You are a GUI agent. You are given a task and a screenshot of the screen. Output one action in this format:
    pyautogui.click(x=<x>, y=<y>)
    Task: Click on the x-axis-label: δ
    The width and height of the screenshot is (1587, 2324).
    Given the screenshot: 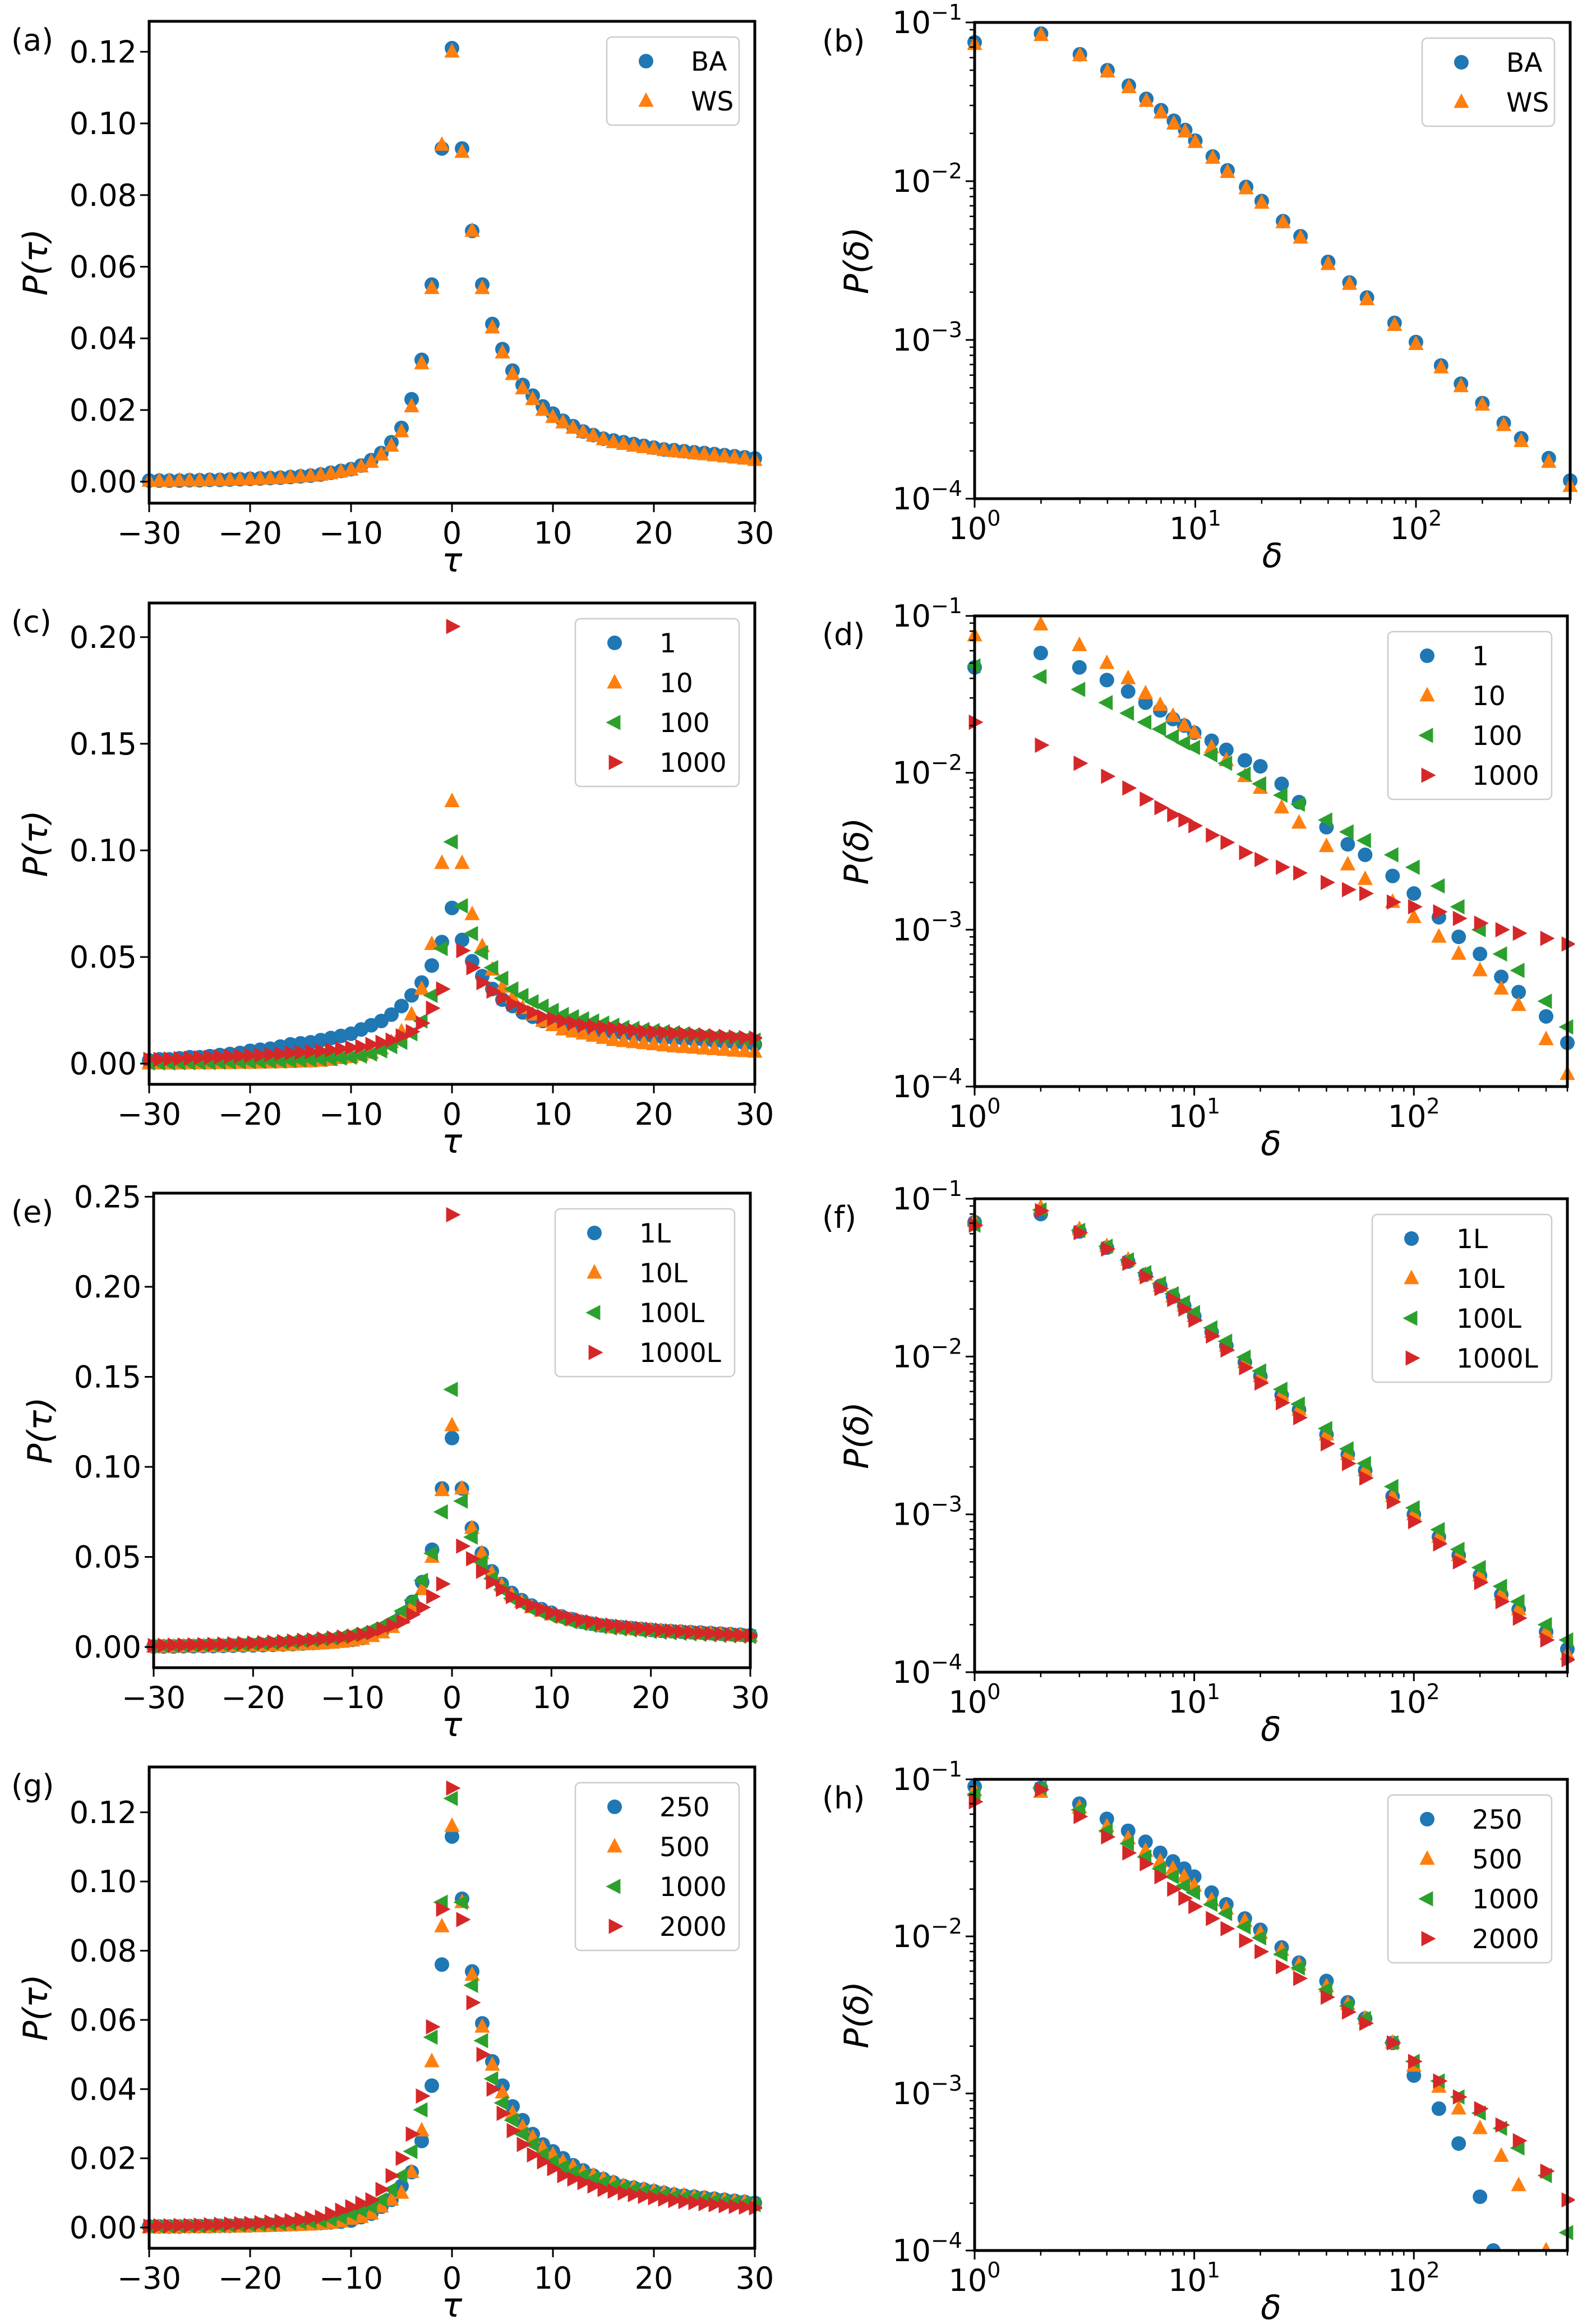 What is the action you would take?
    pyautogui.click(x=1271, y=2306)
    